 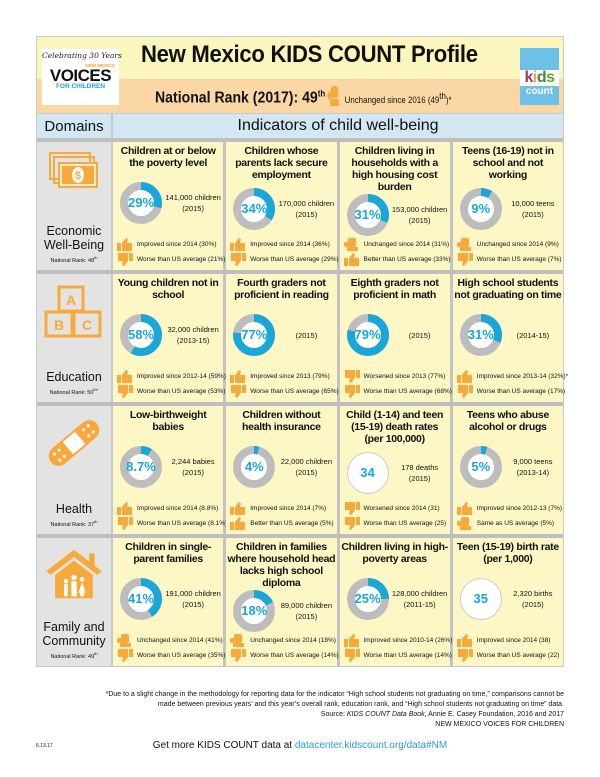 I want to click on count-text: 2,320 births, so click(x=533, y=593).